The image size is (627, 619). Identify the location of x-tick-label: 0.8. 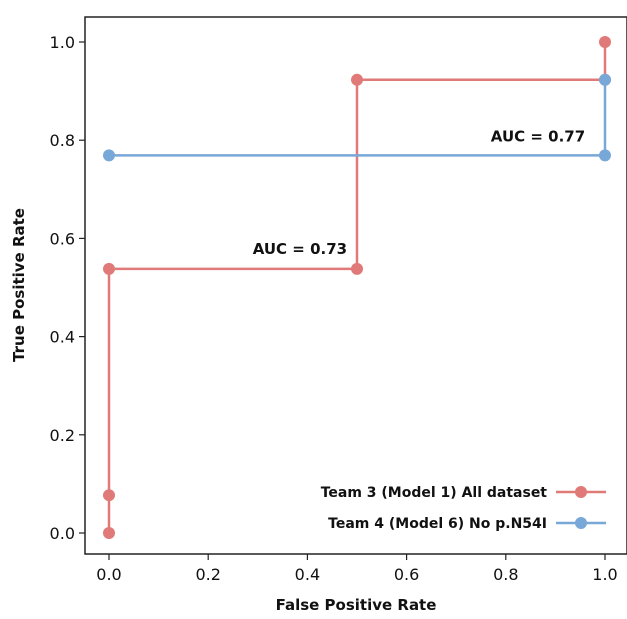
(505, 574).